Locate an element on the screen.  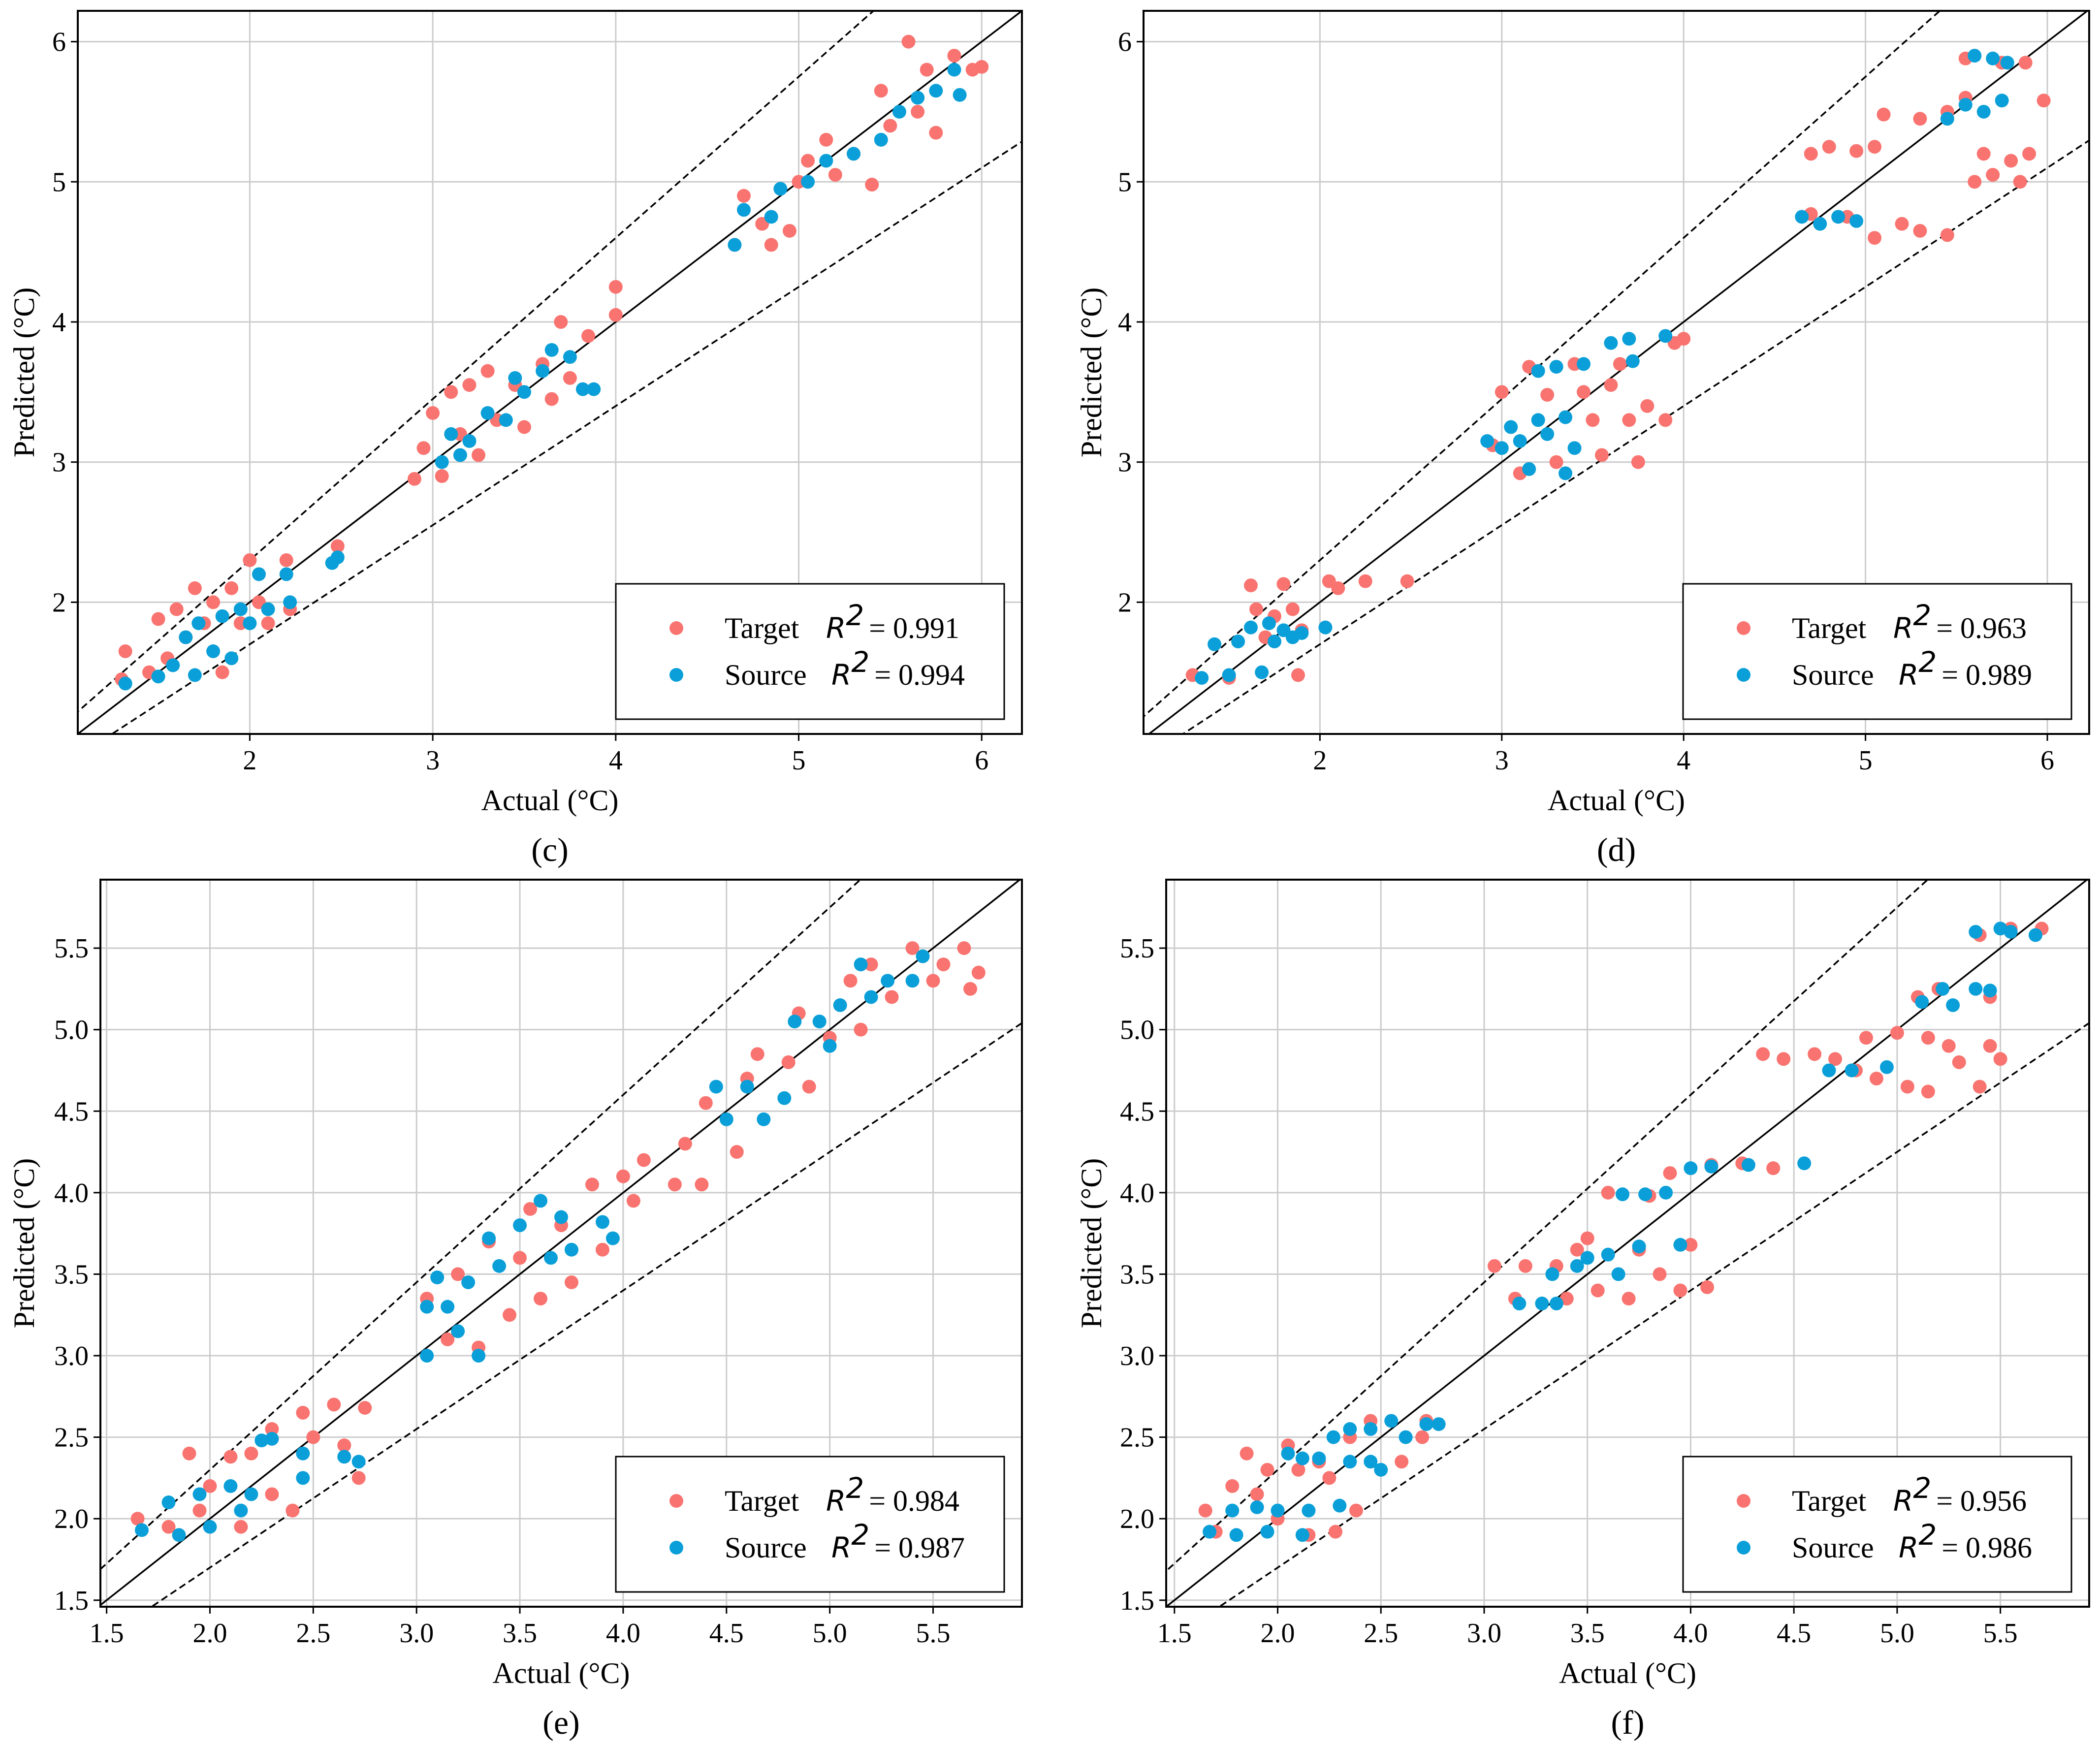
x-tick-label: 3.5 is located at coordinates (520, 1633).